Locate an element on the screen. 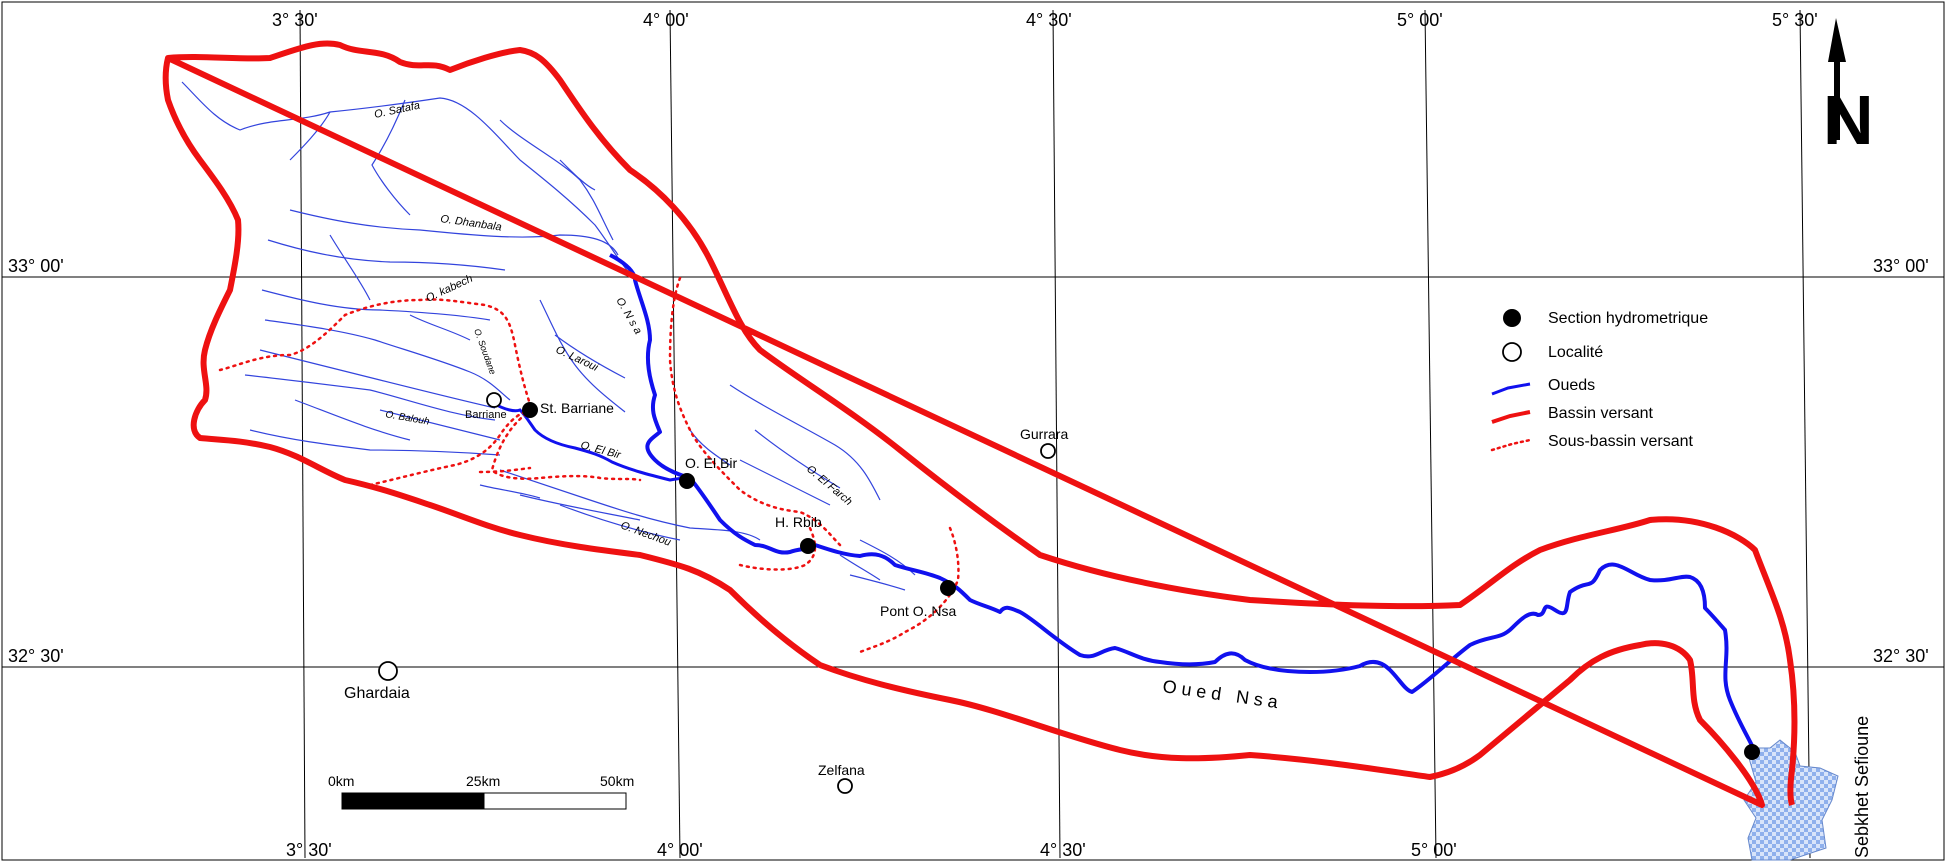 This screenshot has width=1946, height=862. label-pont-o-nsa: Pont O. Nsa is located at coordinates (918, 611).